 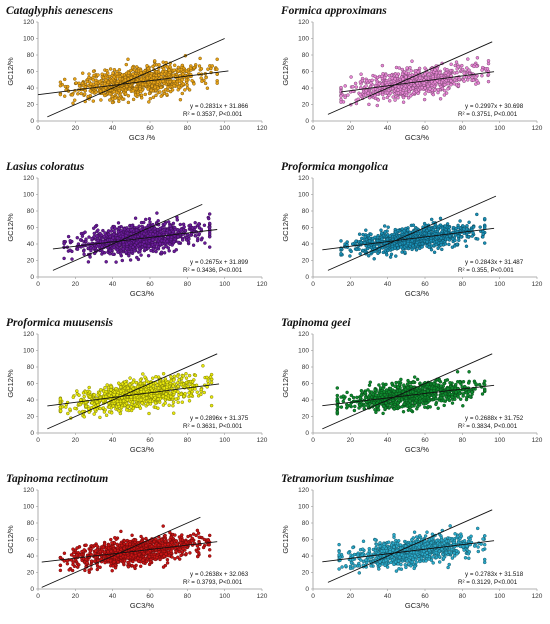 What do you see at coordinates (316, 323) in the screenshot?
I see `chart-title: Tapinoma geei` at bounding box center [316, 323].